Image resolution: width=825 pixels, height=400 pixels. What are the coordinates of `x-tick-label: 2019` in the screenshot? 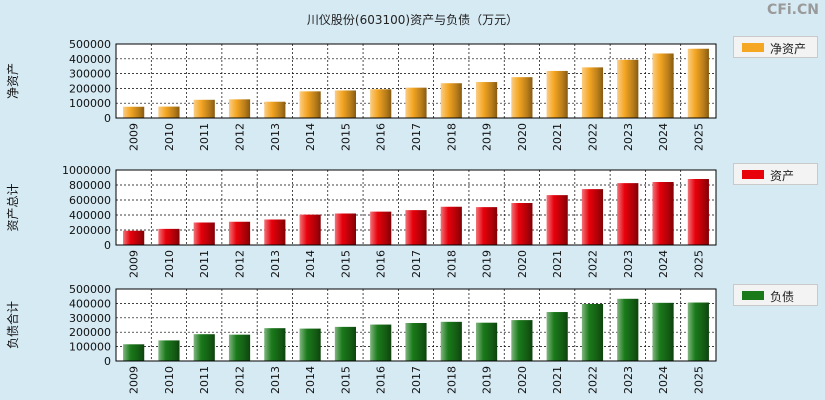 It's located at (487, 380).